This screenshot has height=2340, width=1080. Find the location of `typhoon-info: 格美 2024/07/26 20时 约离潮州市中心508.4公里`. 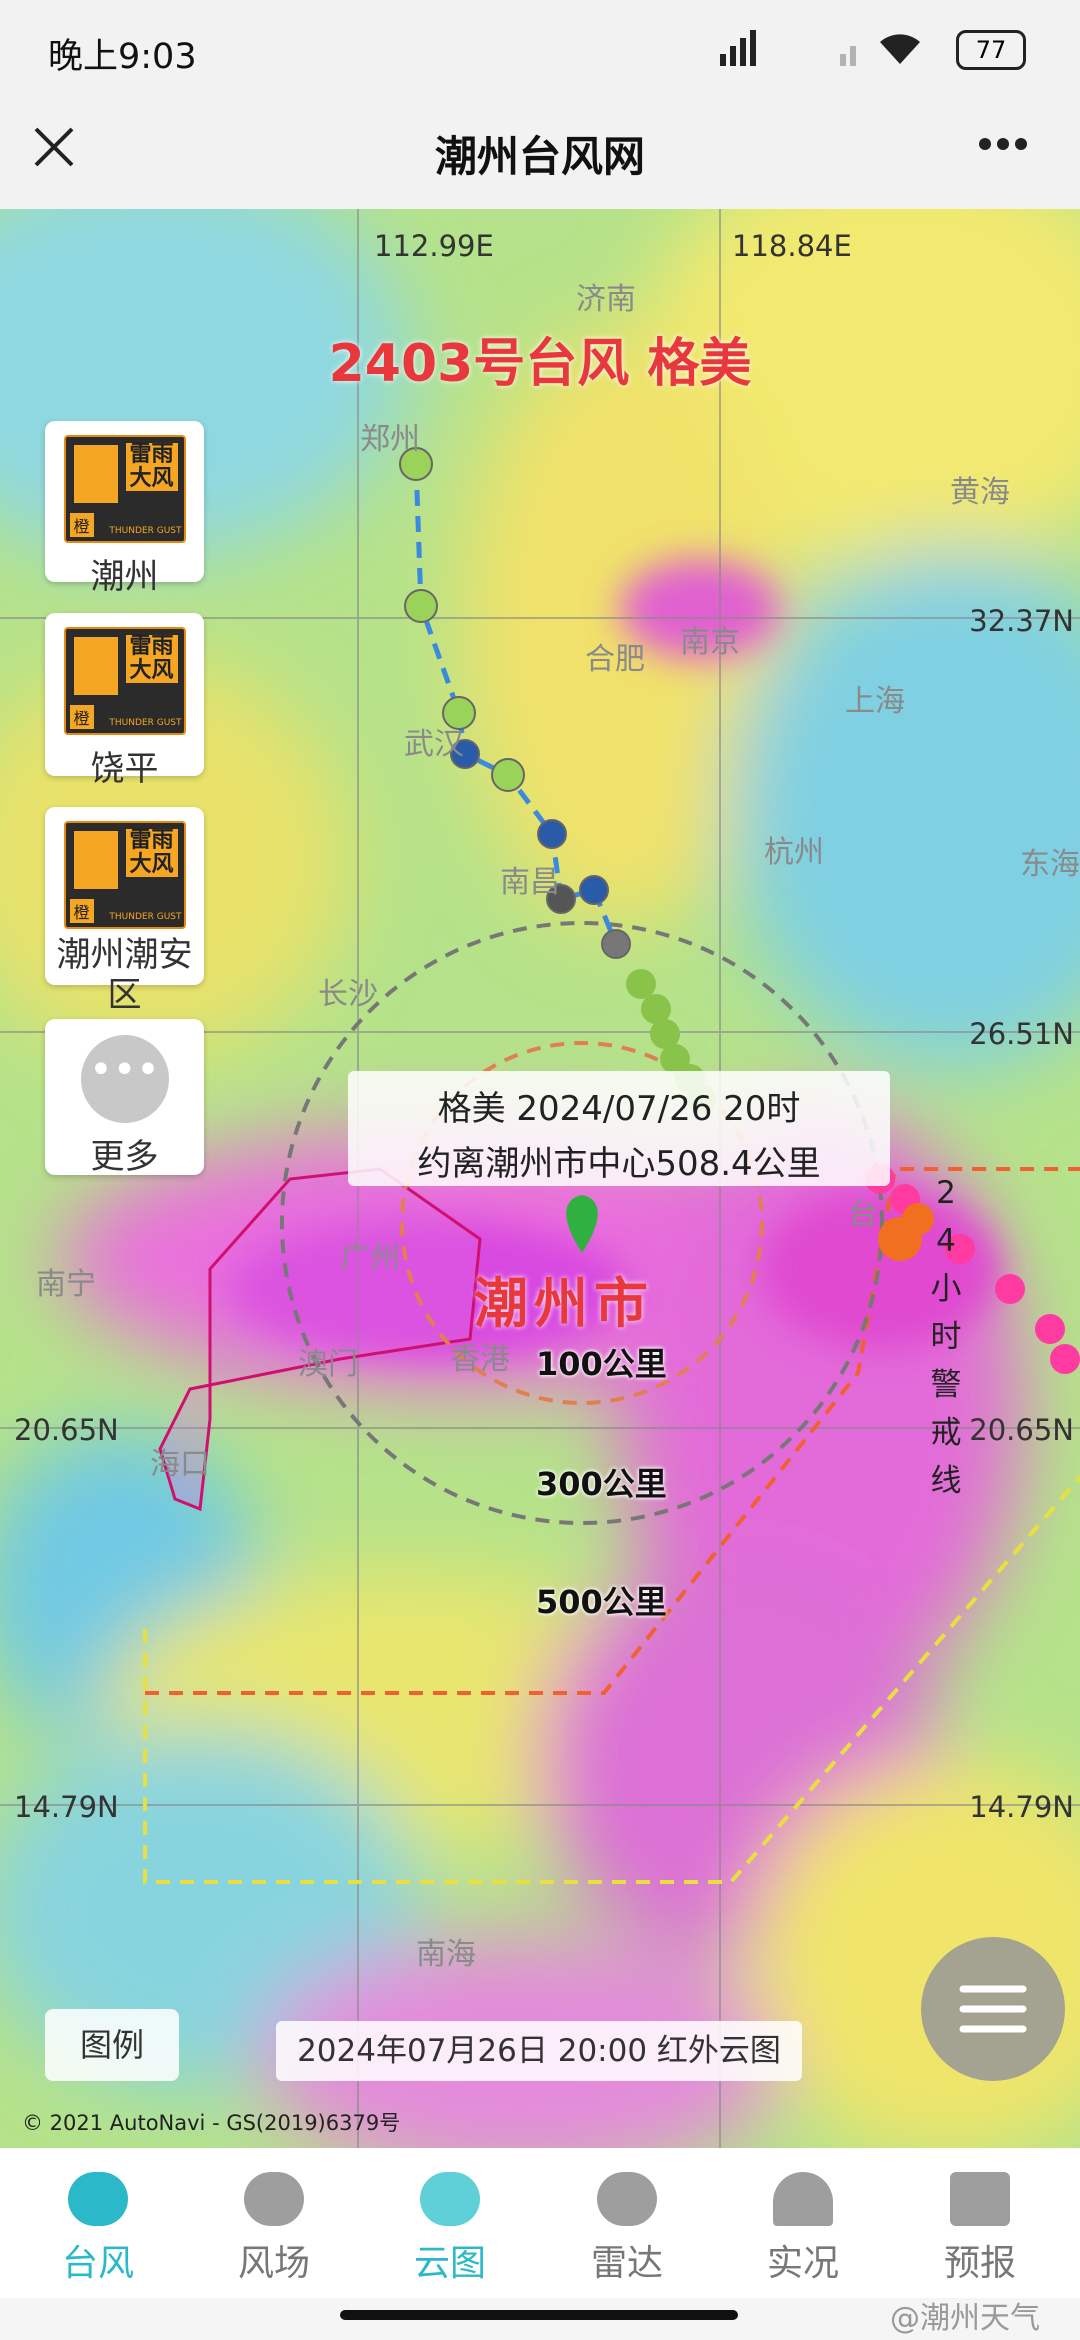

typhoon-info: 格美 2024/07/26 20时 约离潮州市中心508.4公里 is located at coordinates (619, 1128).